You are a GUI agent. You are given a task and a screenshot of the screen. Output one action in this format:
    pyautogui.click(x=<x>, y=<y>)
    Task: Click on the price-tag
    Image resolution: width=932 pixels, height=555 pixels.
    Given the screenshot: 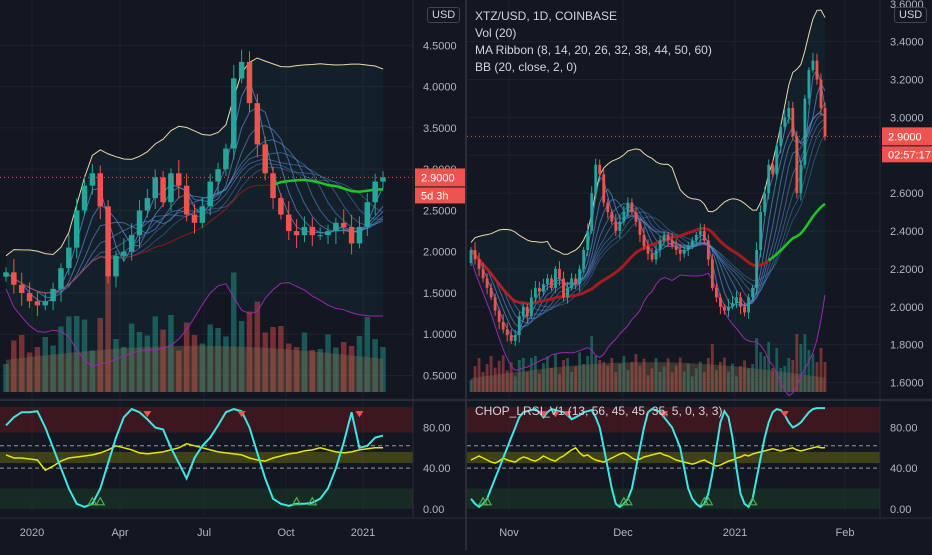 What is the action you would take?
    pyautogui.click(x=907, y=136)
    